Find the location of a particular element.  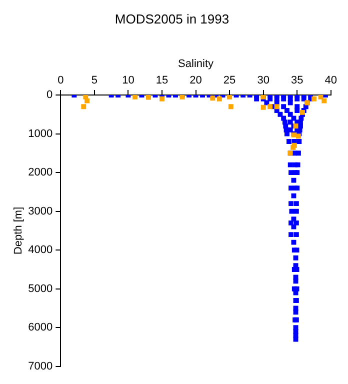

x-tick-label: 0 is located at coordinates (61, 80).